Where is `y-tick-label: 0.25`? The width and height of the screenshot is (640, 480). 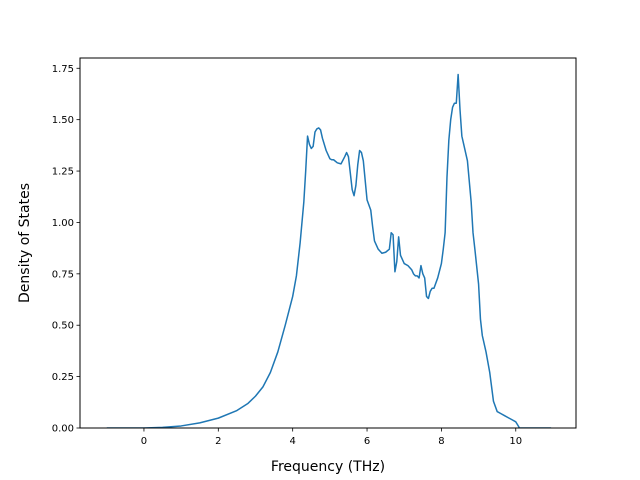 y-tick-label: 0.25 is located at coordinates (63, 377).